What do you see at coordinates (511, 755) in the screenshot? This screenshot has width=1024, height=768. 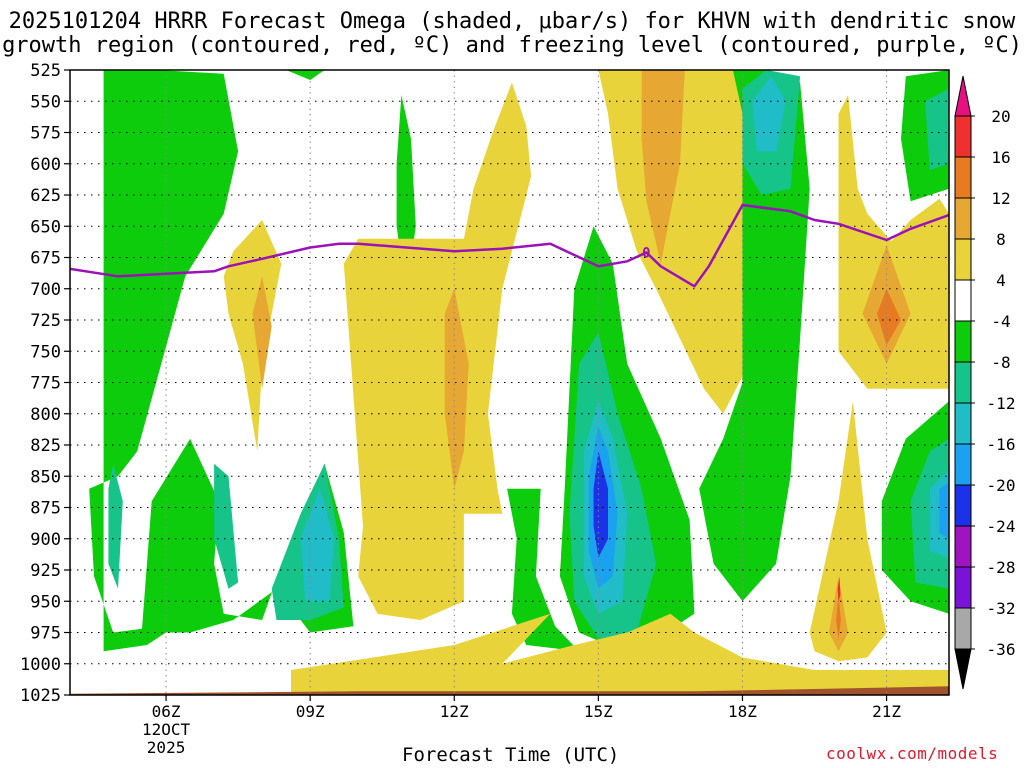 I see `x-axis-title: Forecast Time (UTC)` at bounding box center [511, 755].